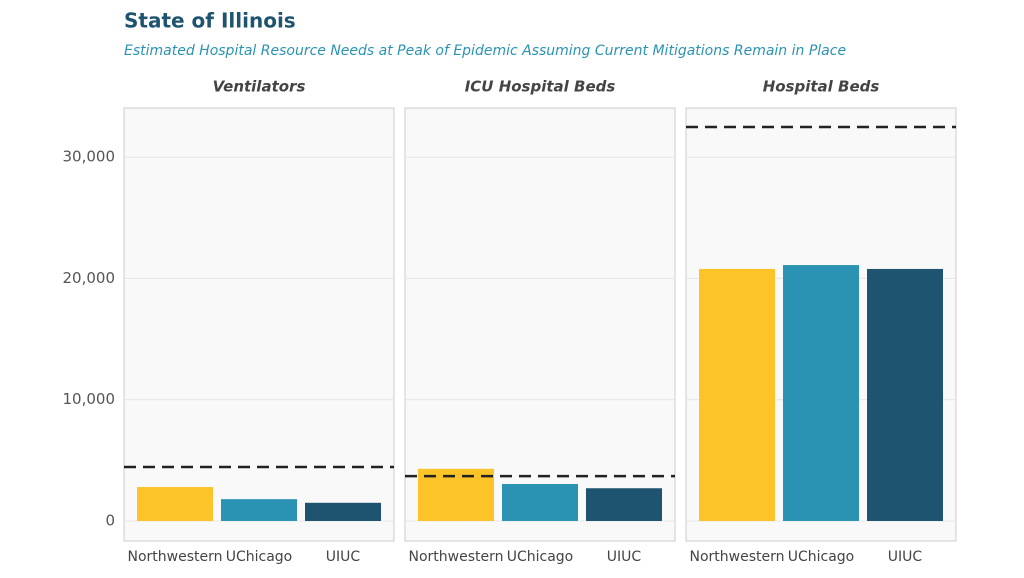 The width and height of the screenshot is (1024, 578). I want to click on panel-title: ICU Hospital Beds, so click(540, 87).